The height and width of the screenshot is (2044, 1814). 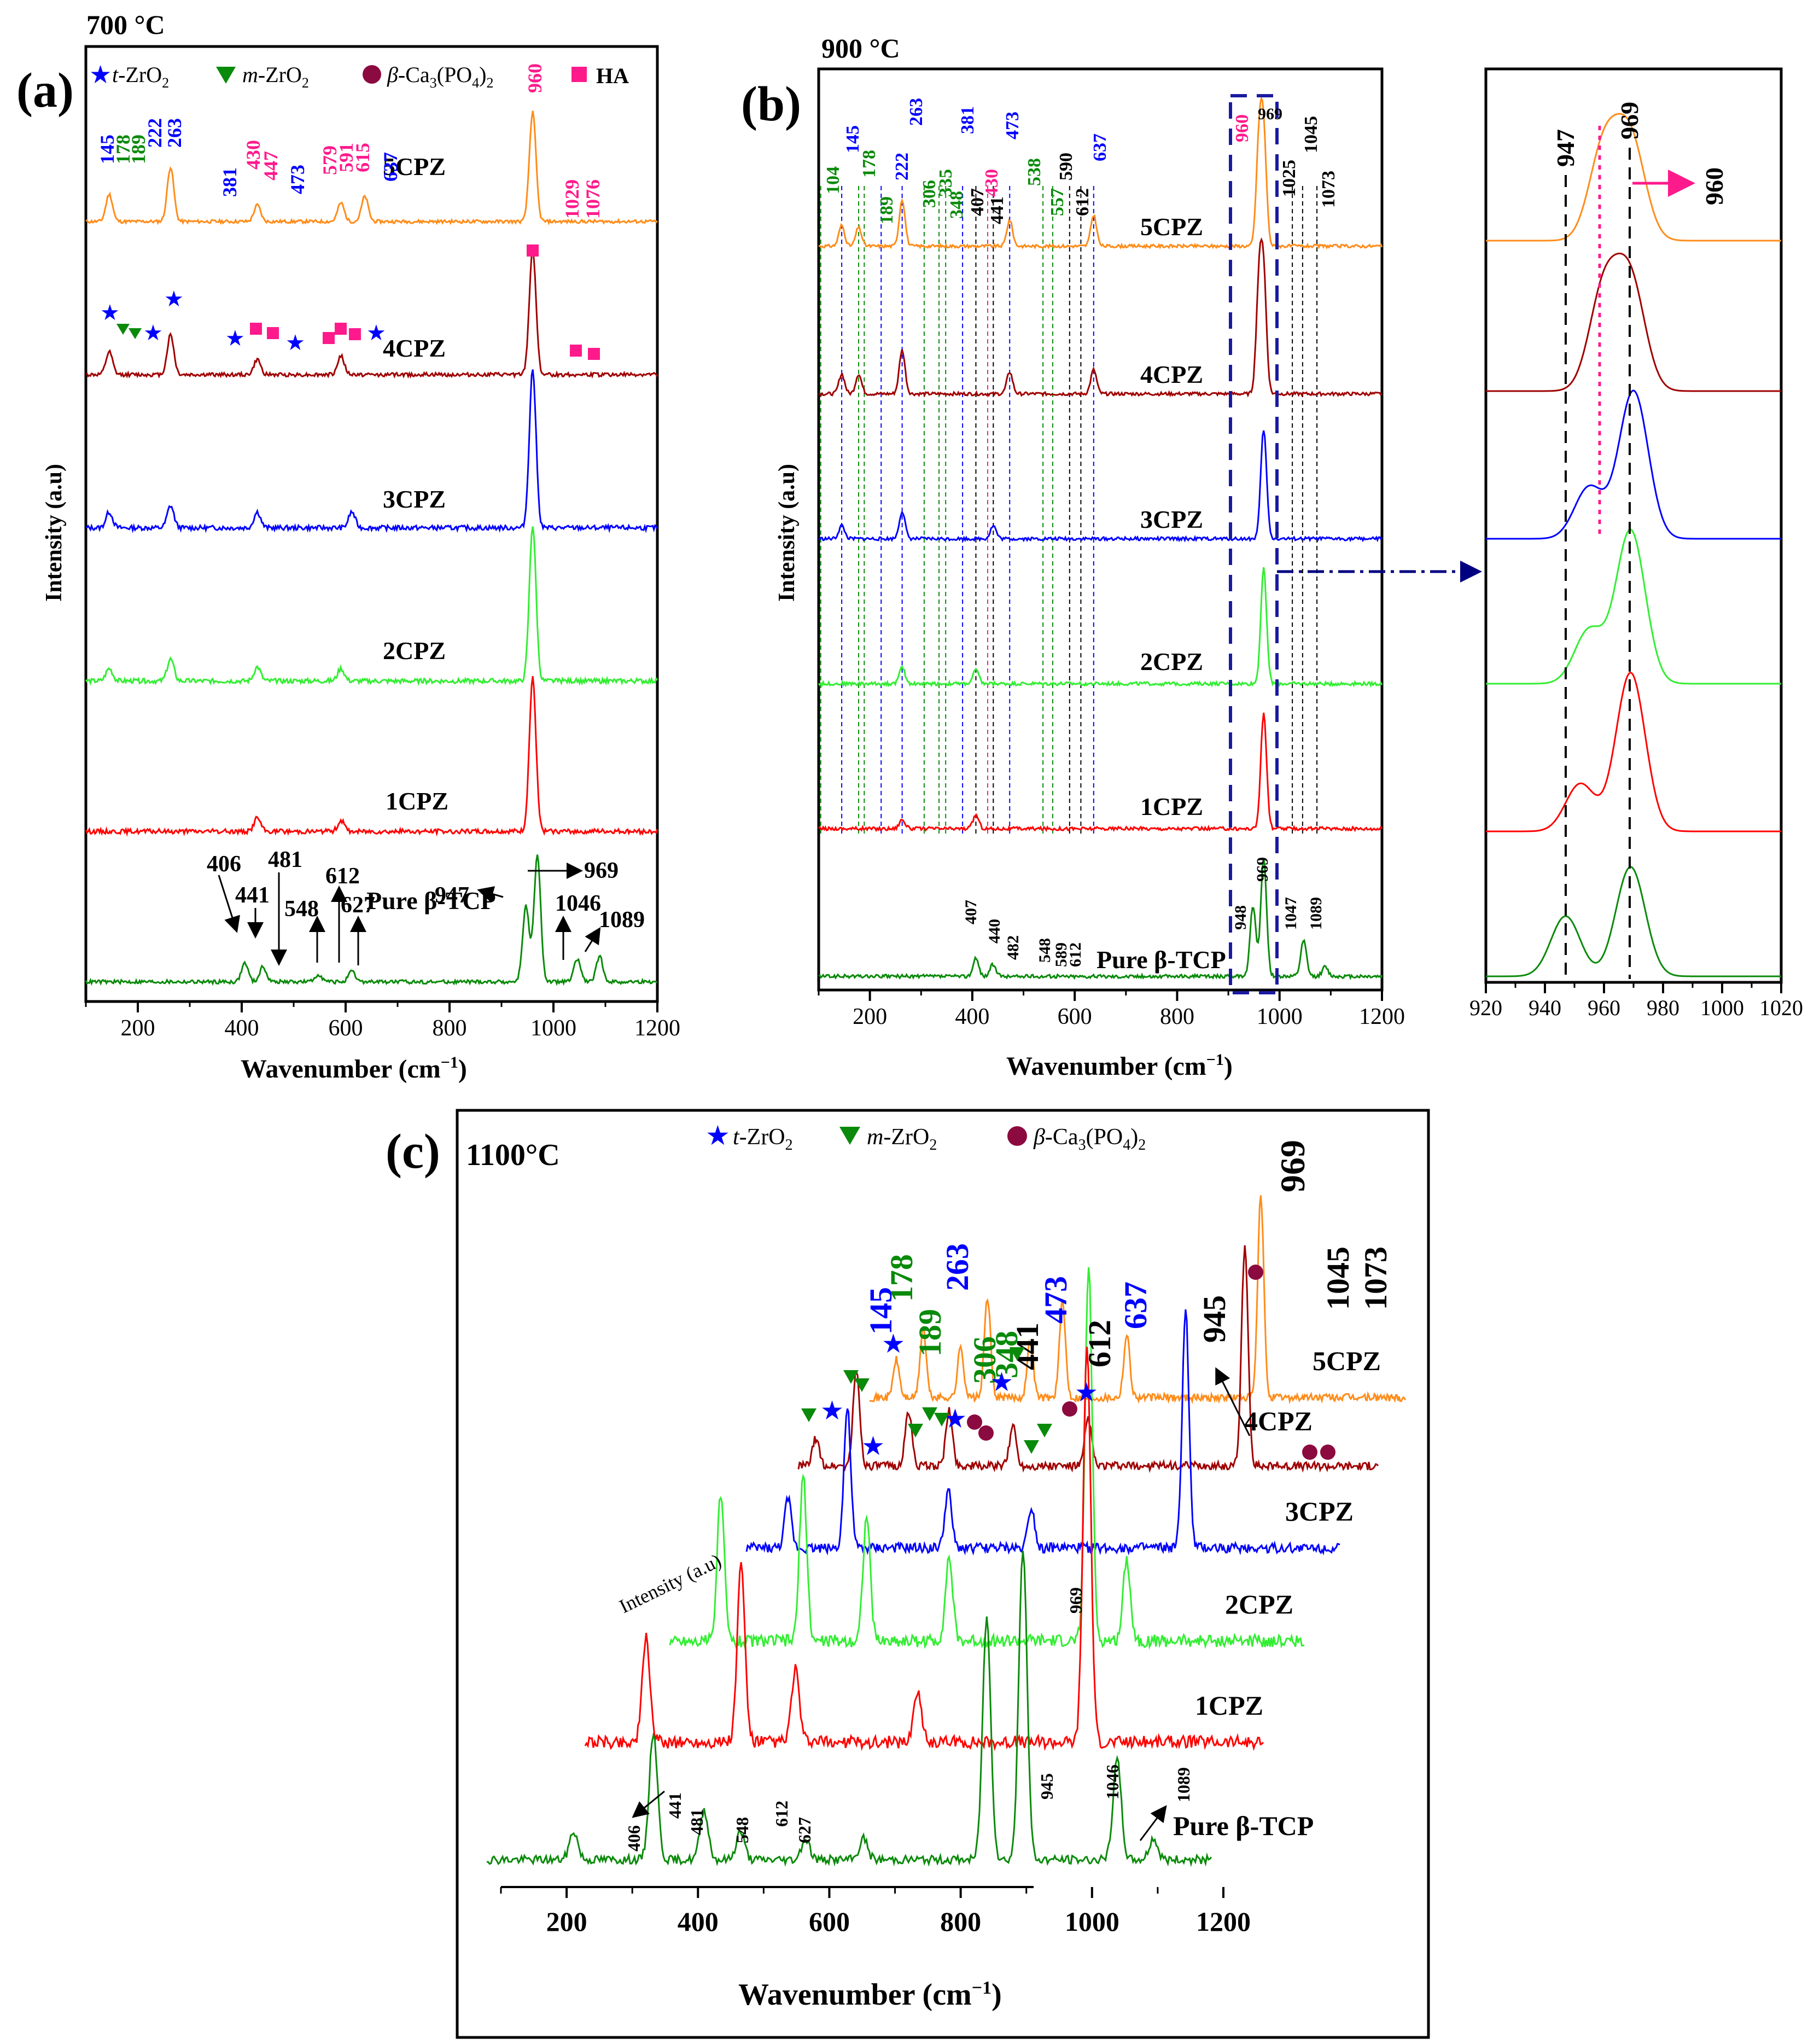 What do you see at coordinates (390, 167) in the screenshot?
I see `peak-label-a-637: 637` at bounding box center [390, 167].